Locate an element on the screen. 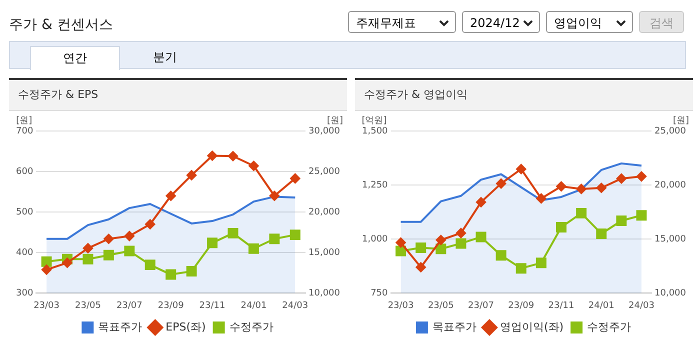 This screenshot has width=695, height=349. y2-tick-label: 30,000 is located at coordinates (324, 131).